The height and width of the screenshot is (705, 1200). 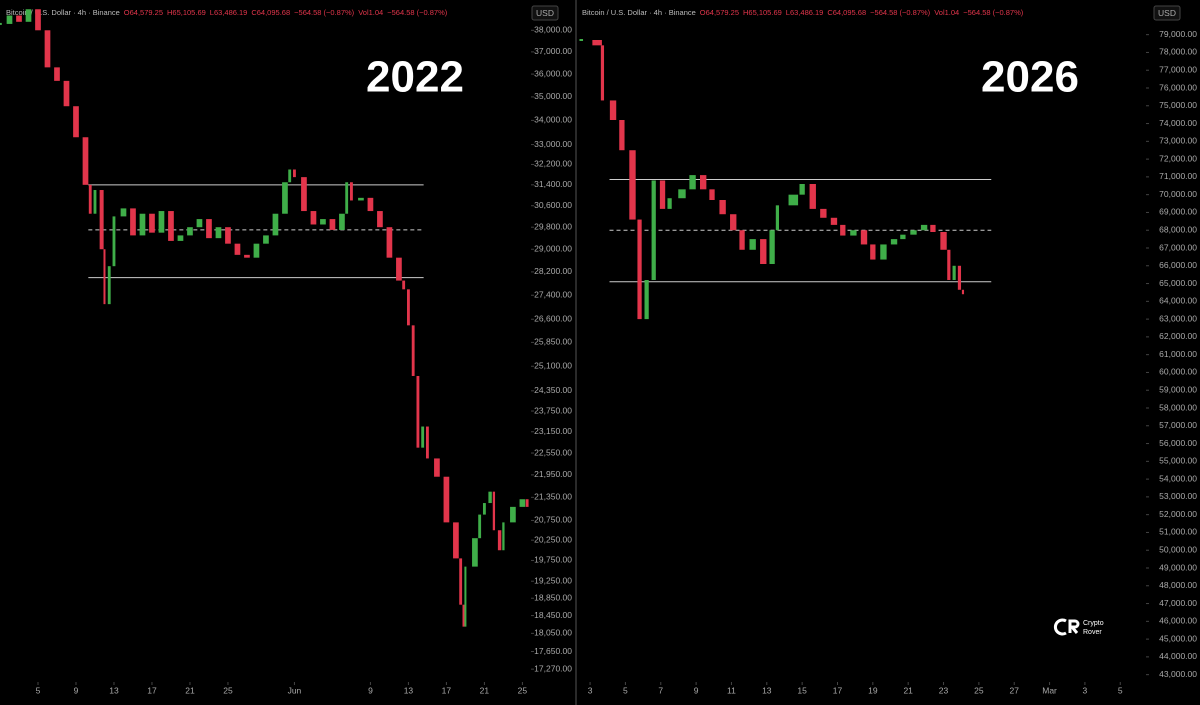 I want to click on x-tick-label: 3, so click(x=590, y=690).